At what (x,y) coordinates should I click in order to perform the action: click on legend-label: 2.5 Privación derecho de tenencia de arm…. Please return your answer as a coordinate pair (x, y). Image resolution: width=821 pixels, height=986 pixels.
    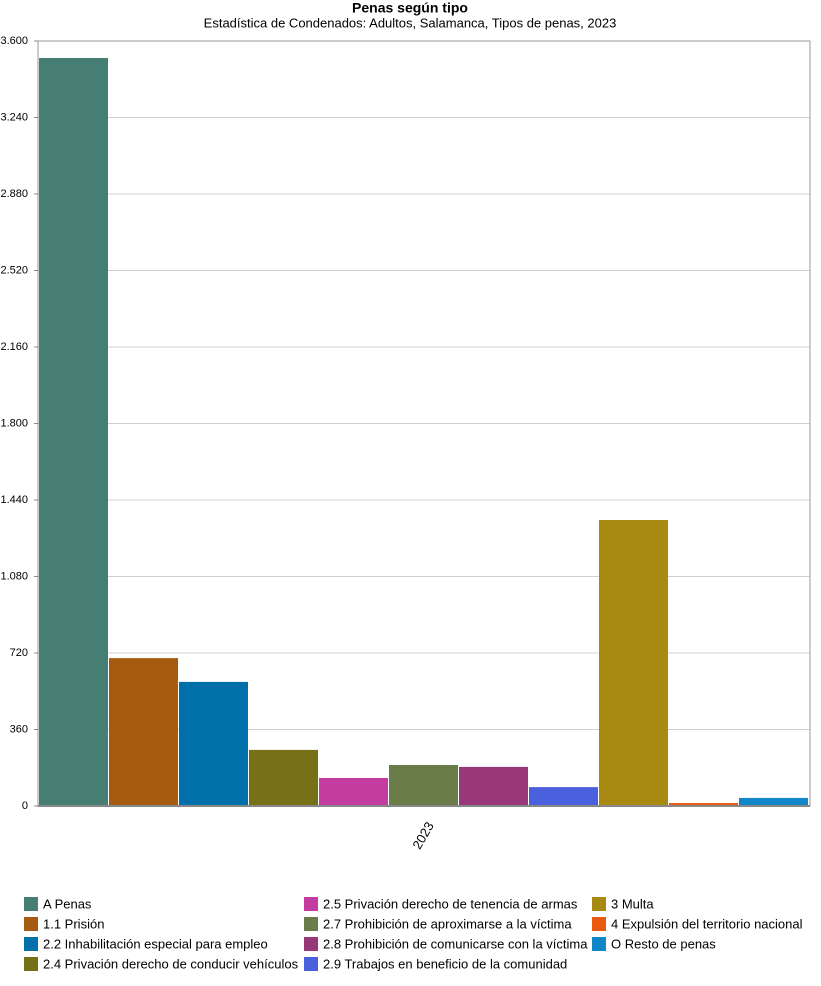
    Looking at the image, I should click on (450, 903).